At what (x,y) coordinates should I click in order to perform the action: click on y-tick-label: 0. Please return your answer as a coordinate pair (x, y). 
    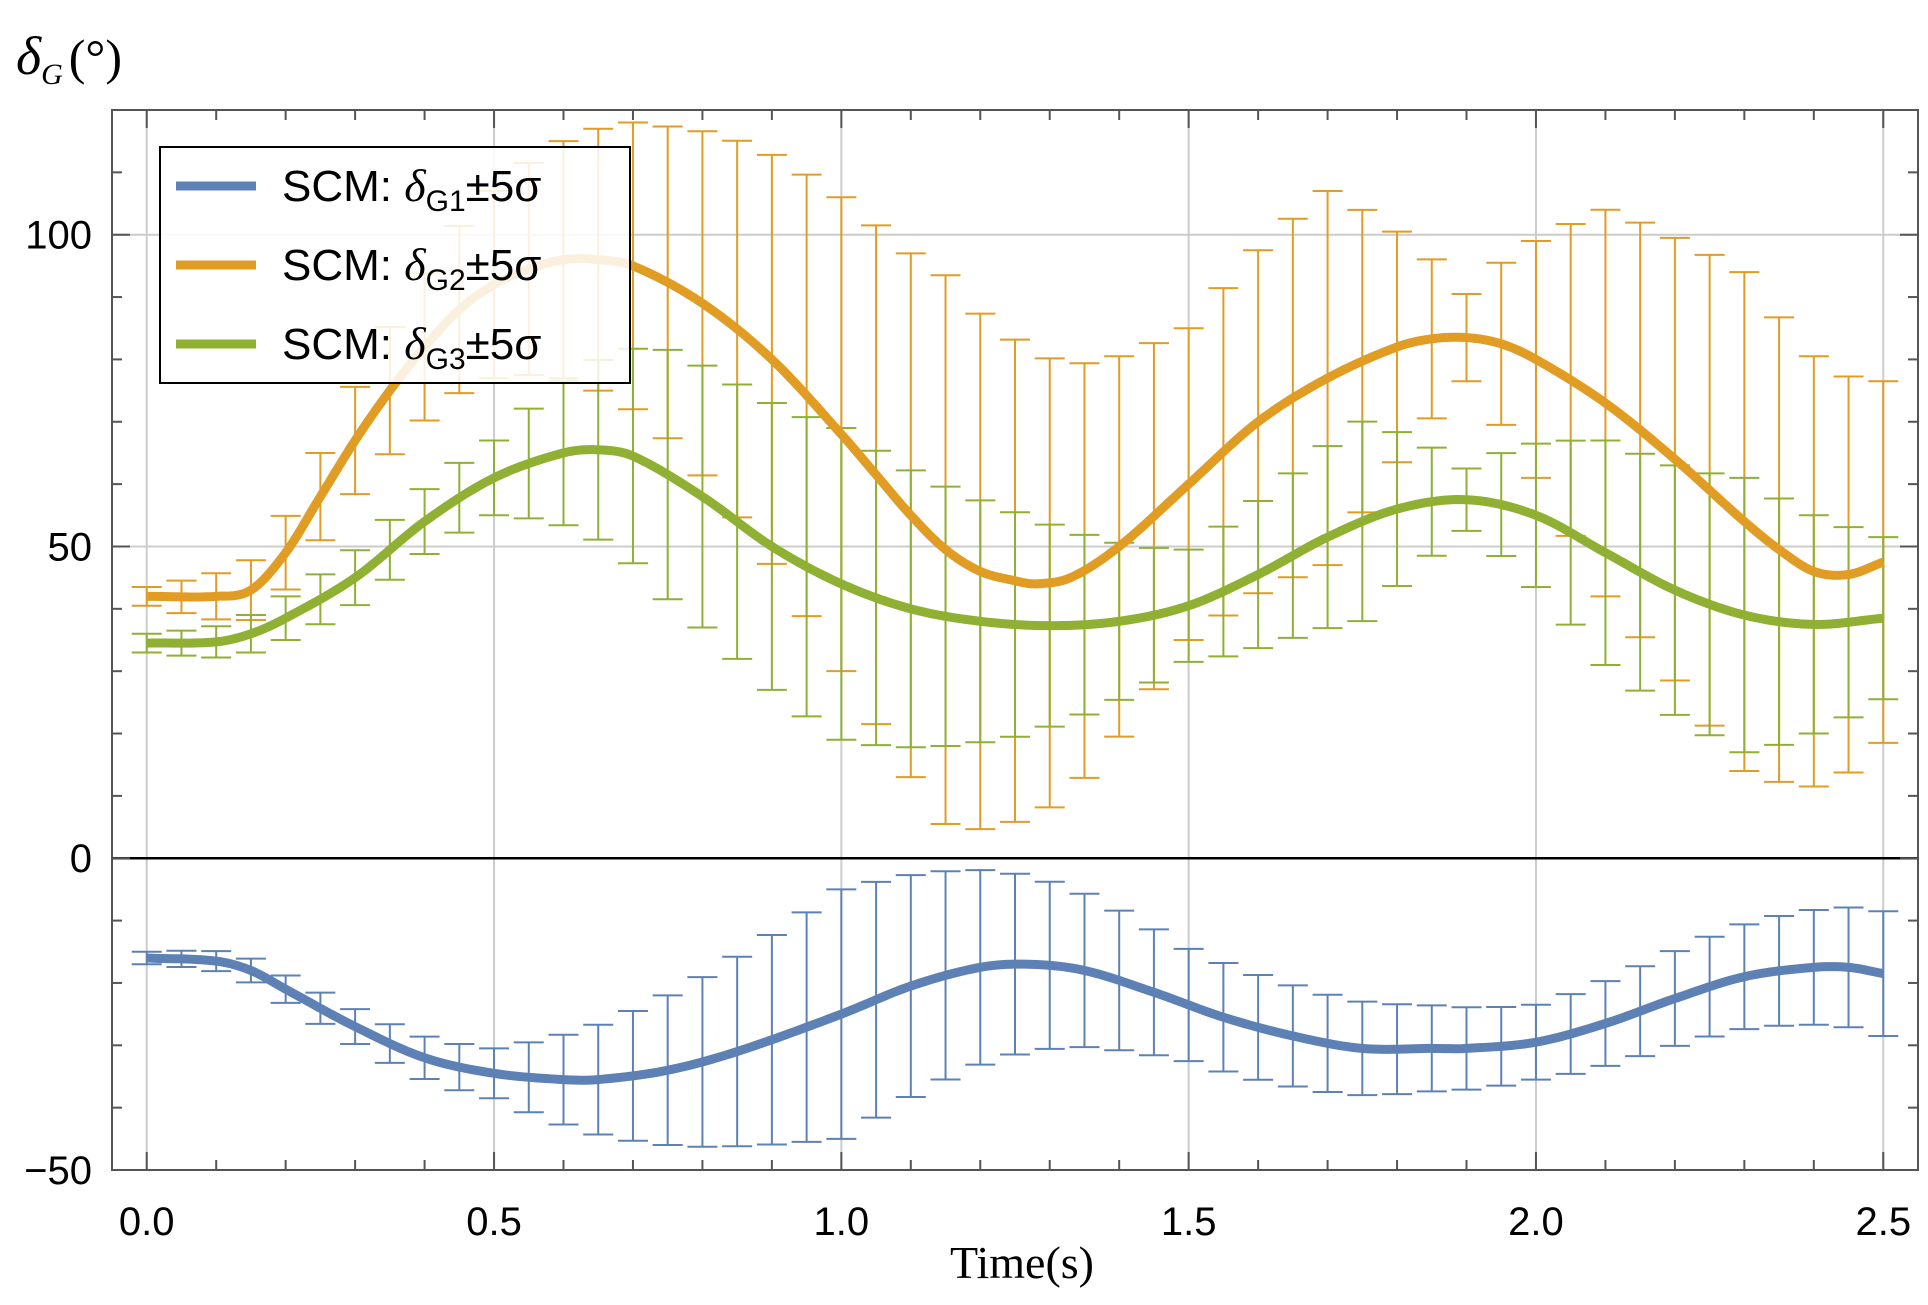
    Looking at the image, I should click on (81, 859).